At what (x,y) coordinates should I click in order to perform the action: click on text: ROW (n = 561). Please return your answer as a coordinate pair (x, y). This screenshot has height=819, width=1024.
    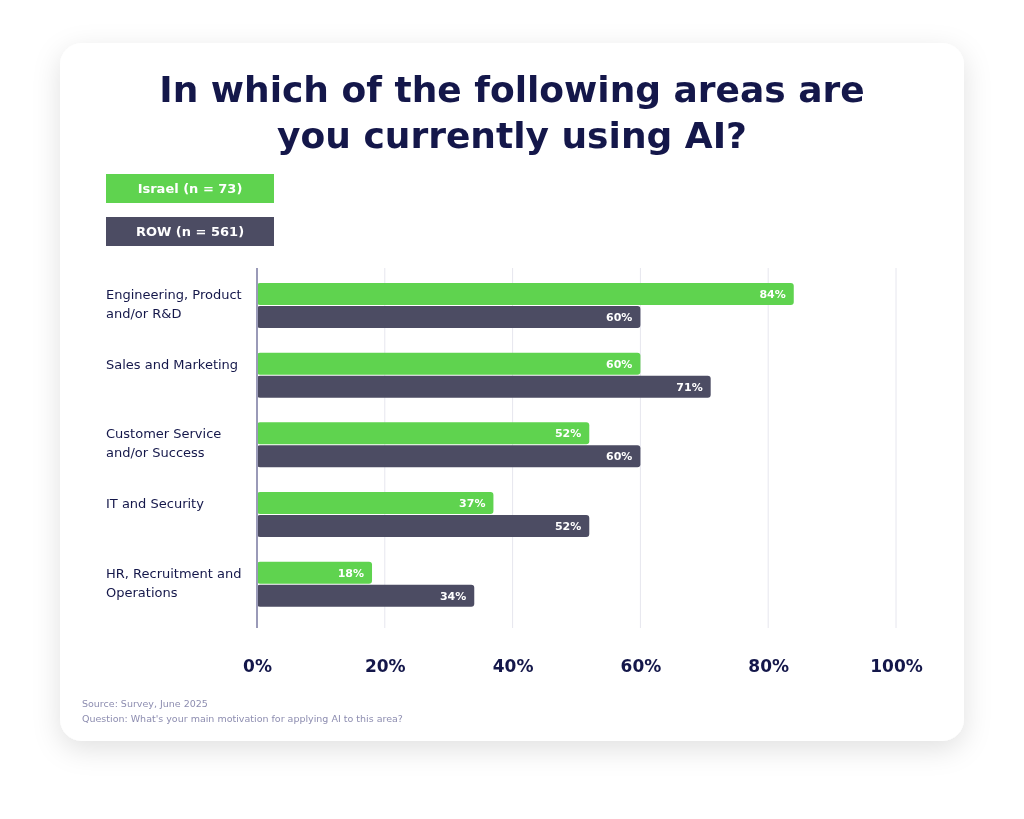
    Looking at the image, I should click on (190, 231).